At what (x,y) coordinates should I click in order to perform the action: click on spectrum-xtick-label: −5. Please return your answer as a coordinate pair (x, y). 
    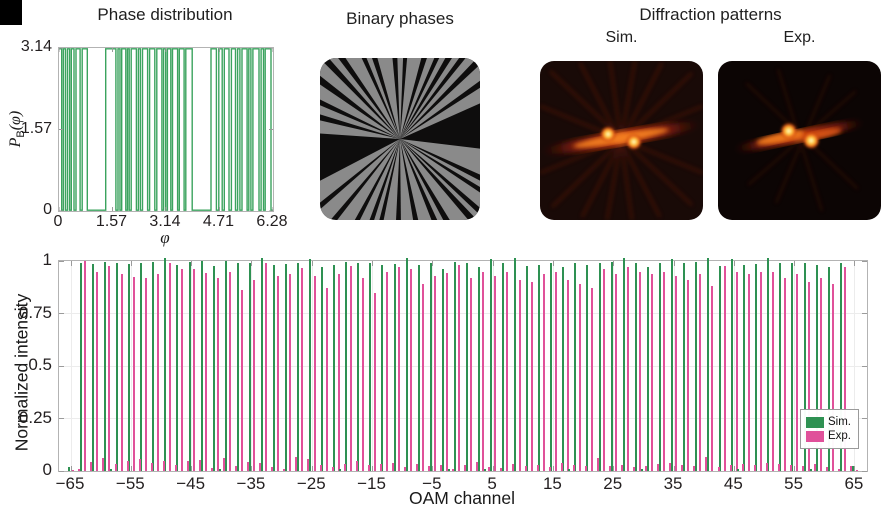
    Looking at the image, I should click on (432, 483).